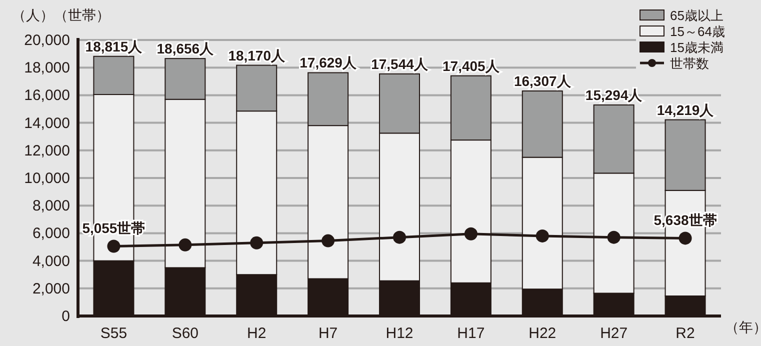  What do you see at coordinates (47, 95) in the screenshot?
I see `y-tick-label: 16,000` at bounding box center [47, 95].